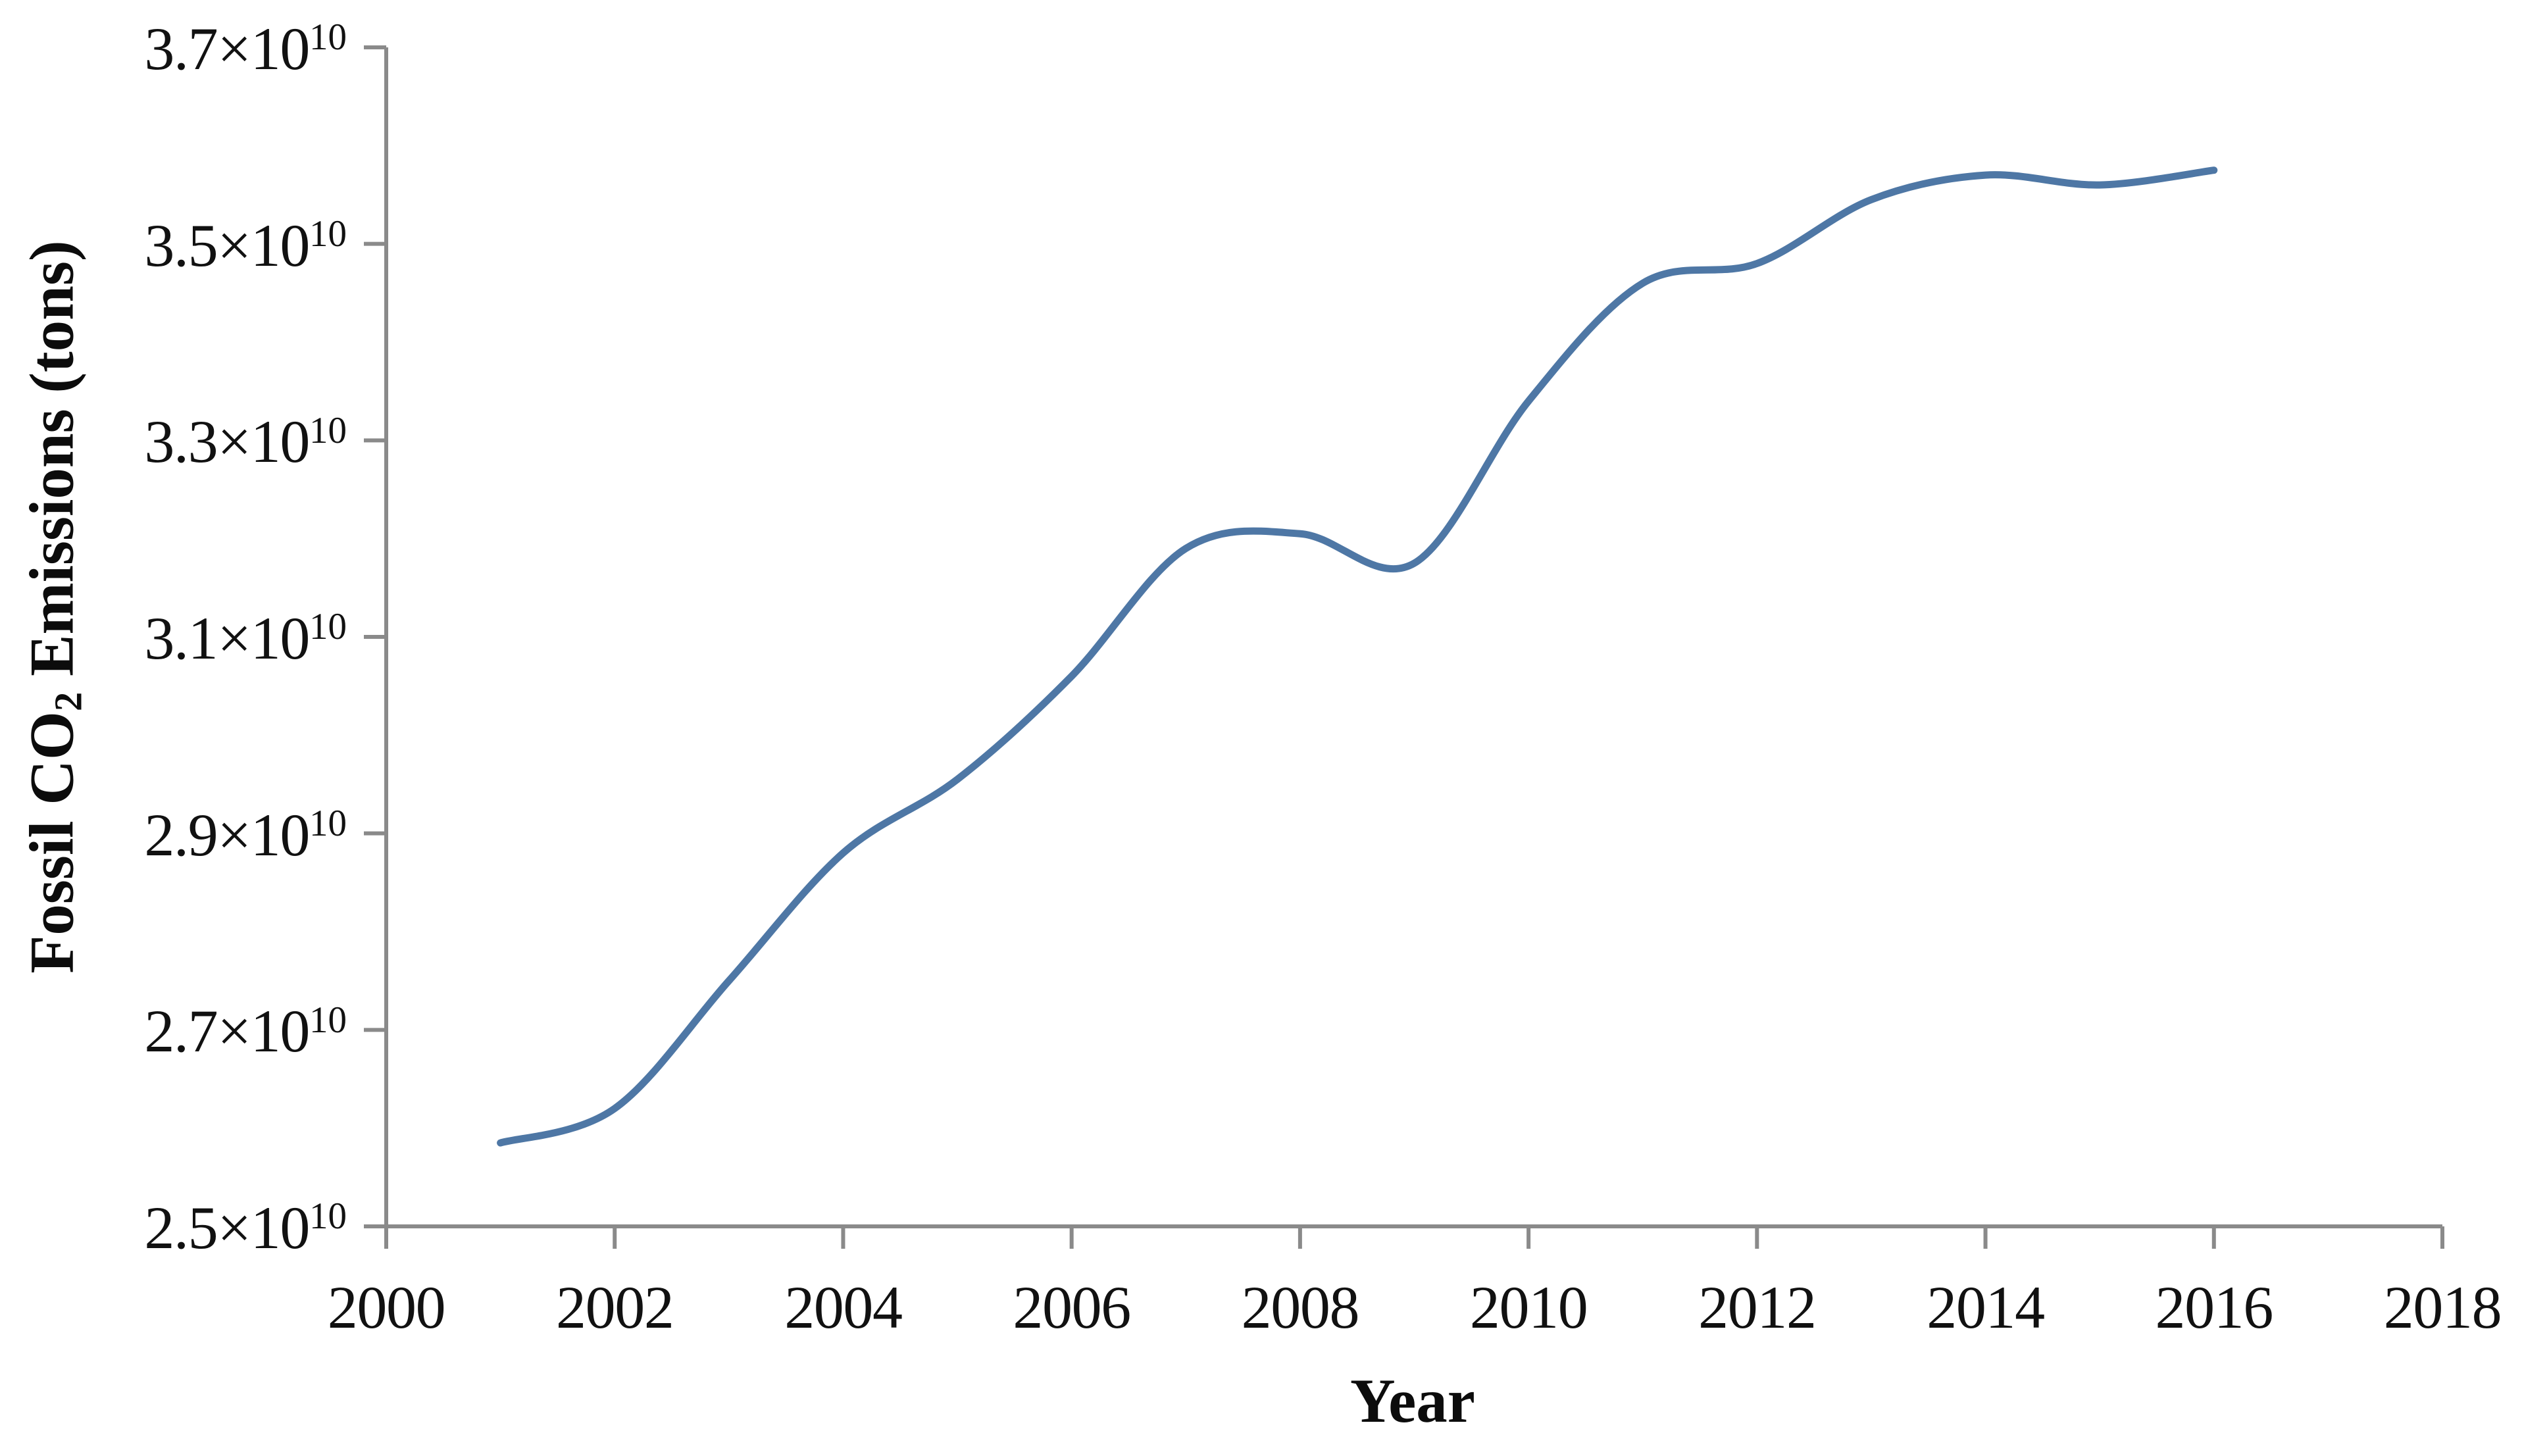 The height and width of the screenshot is (1456, 2522). Describe the element at coordinates (227, 1227) in the screenshot. I see `y-tick-text: 2.5×10` at that location.